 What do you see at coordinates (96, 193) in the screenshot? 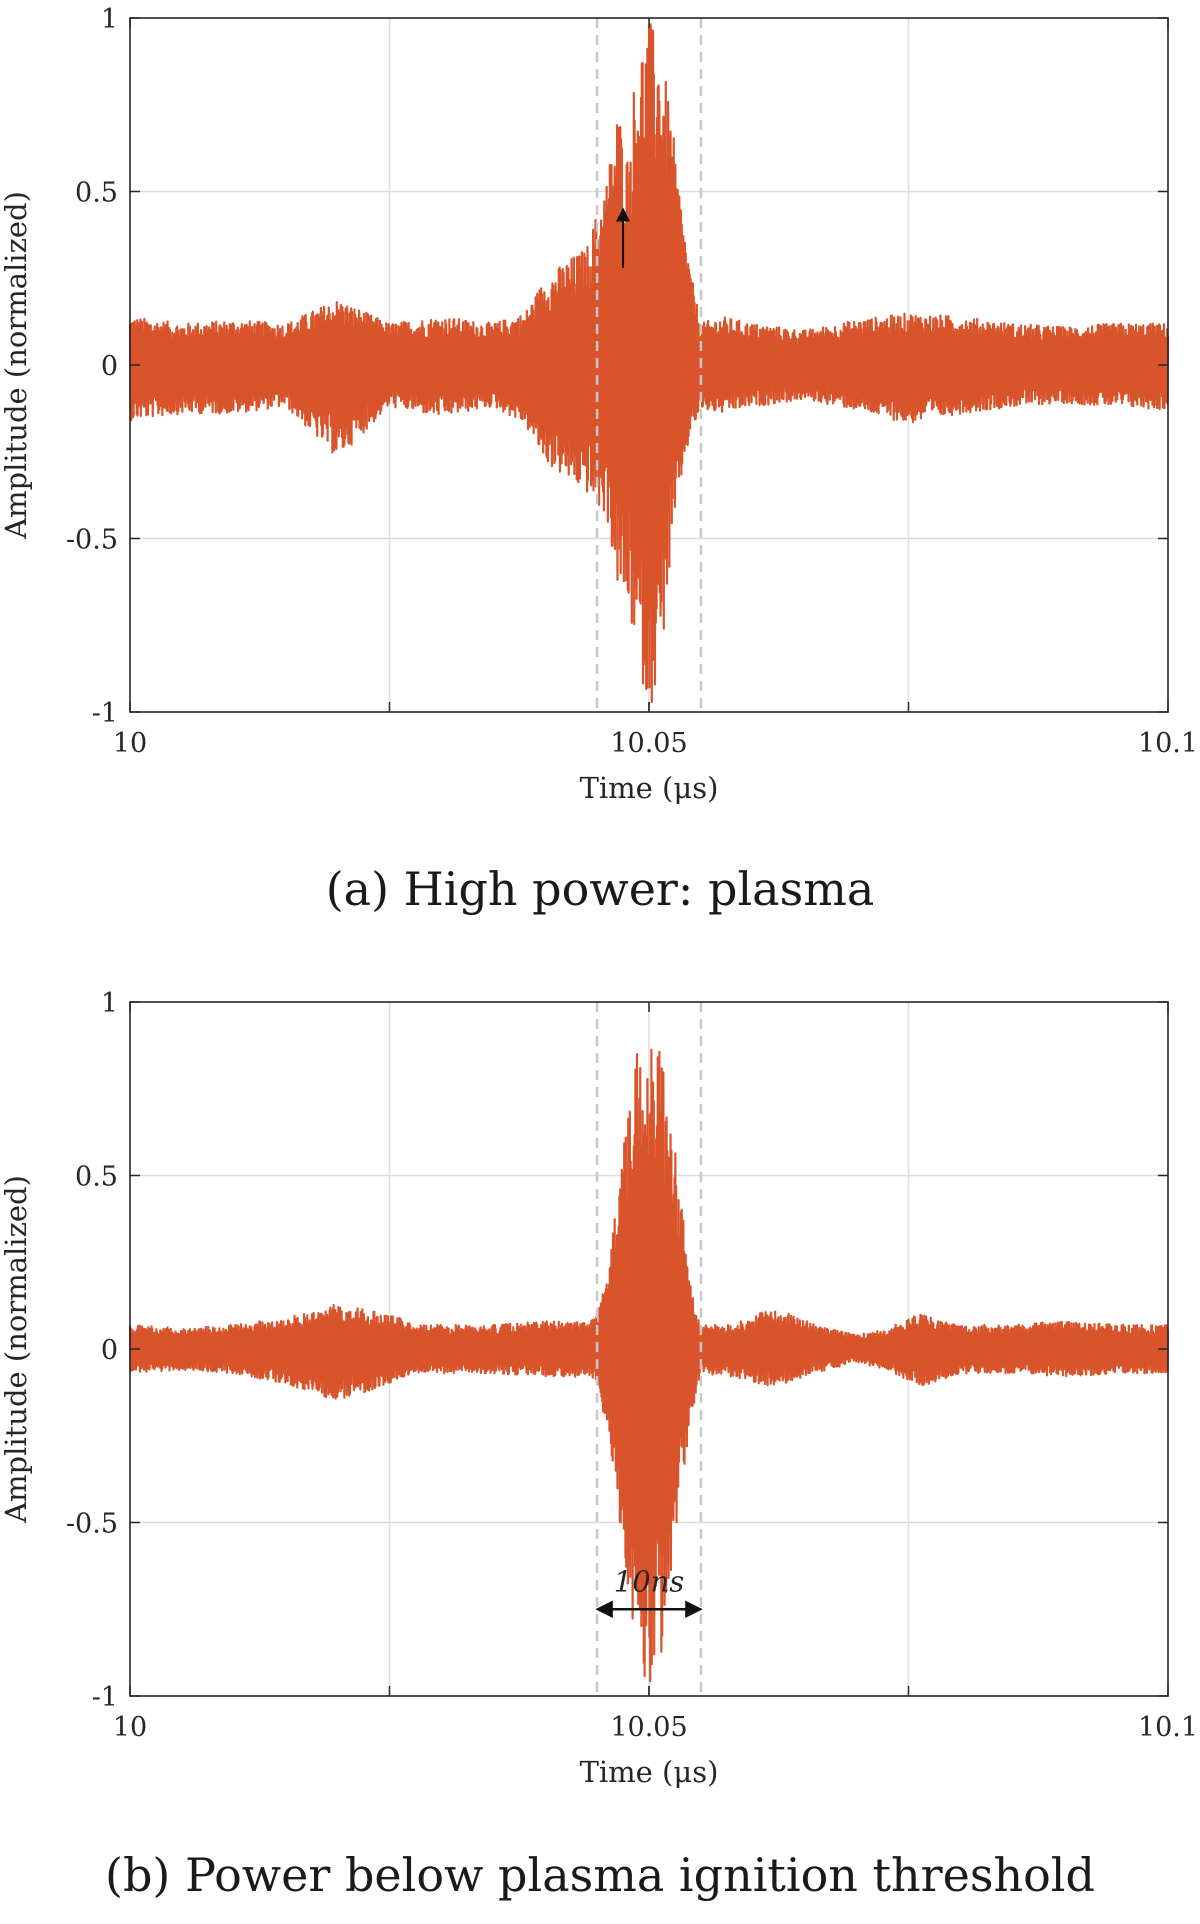
I see `chart-a-ytick-label-3: 0.5` at bounding box center [96, 193].